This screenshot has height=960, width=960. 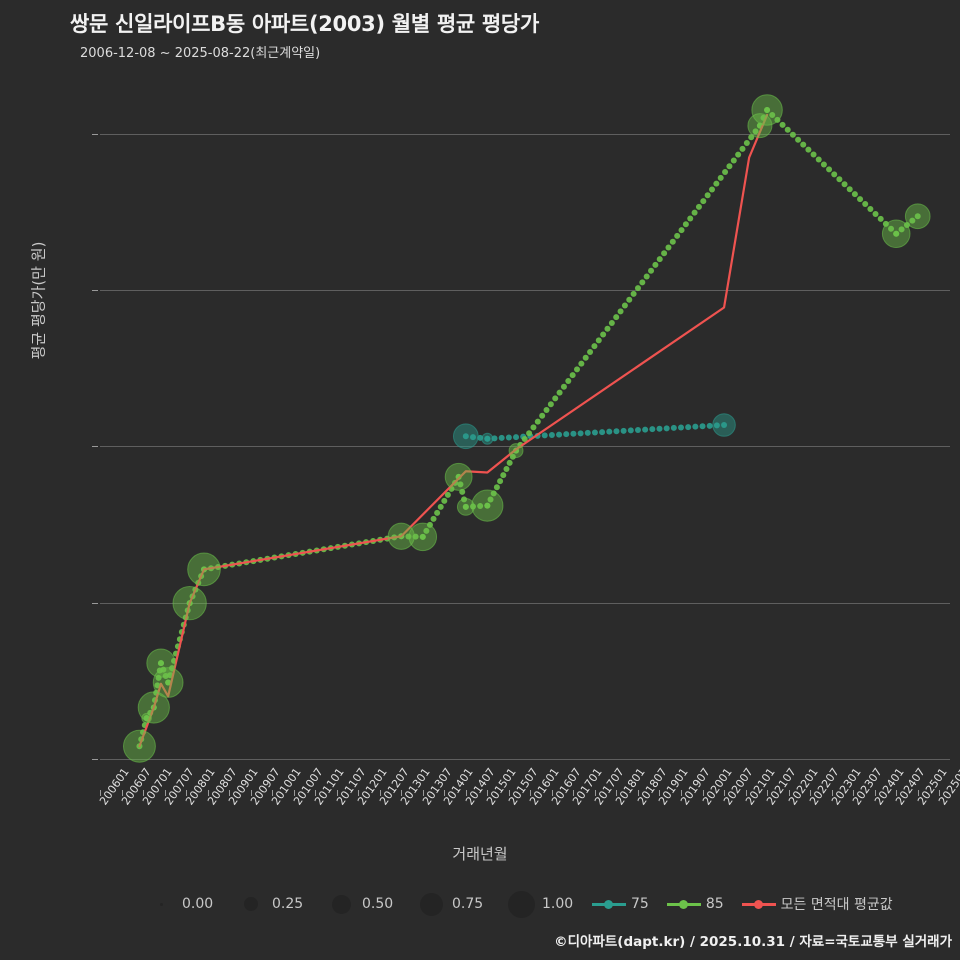 I want to click on legend-size-label: 0.50, so click(x=378, y=904).